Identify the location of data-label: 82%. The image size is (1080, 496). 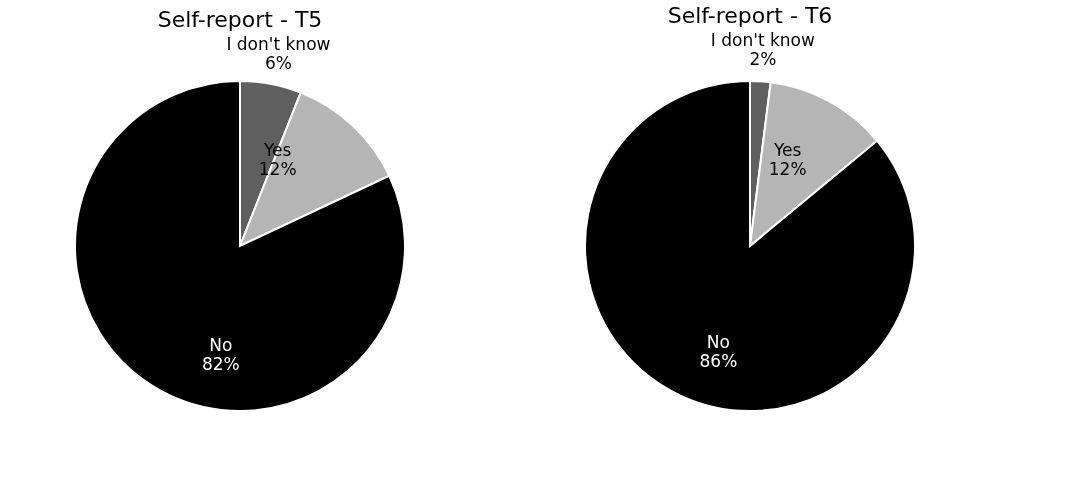
(220, 364).